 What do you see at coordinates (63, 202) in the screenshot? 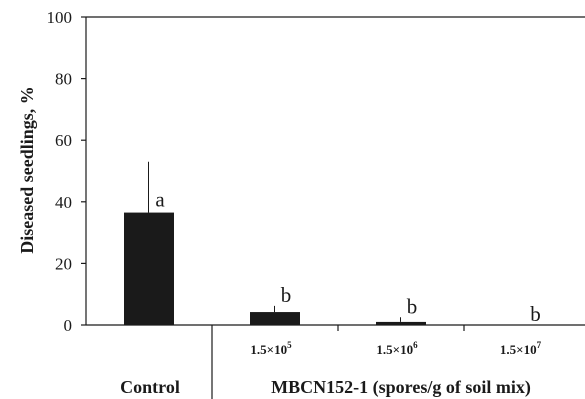
I see `y-tick-label: 40` at bounding box center [63, 202].